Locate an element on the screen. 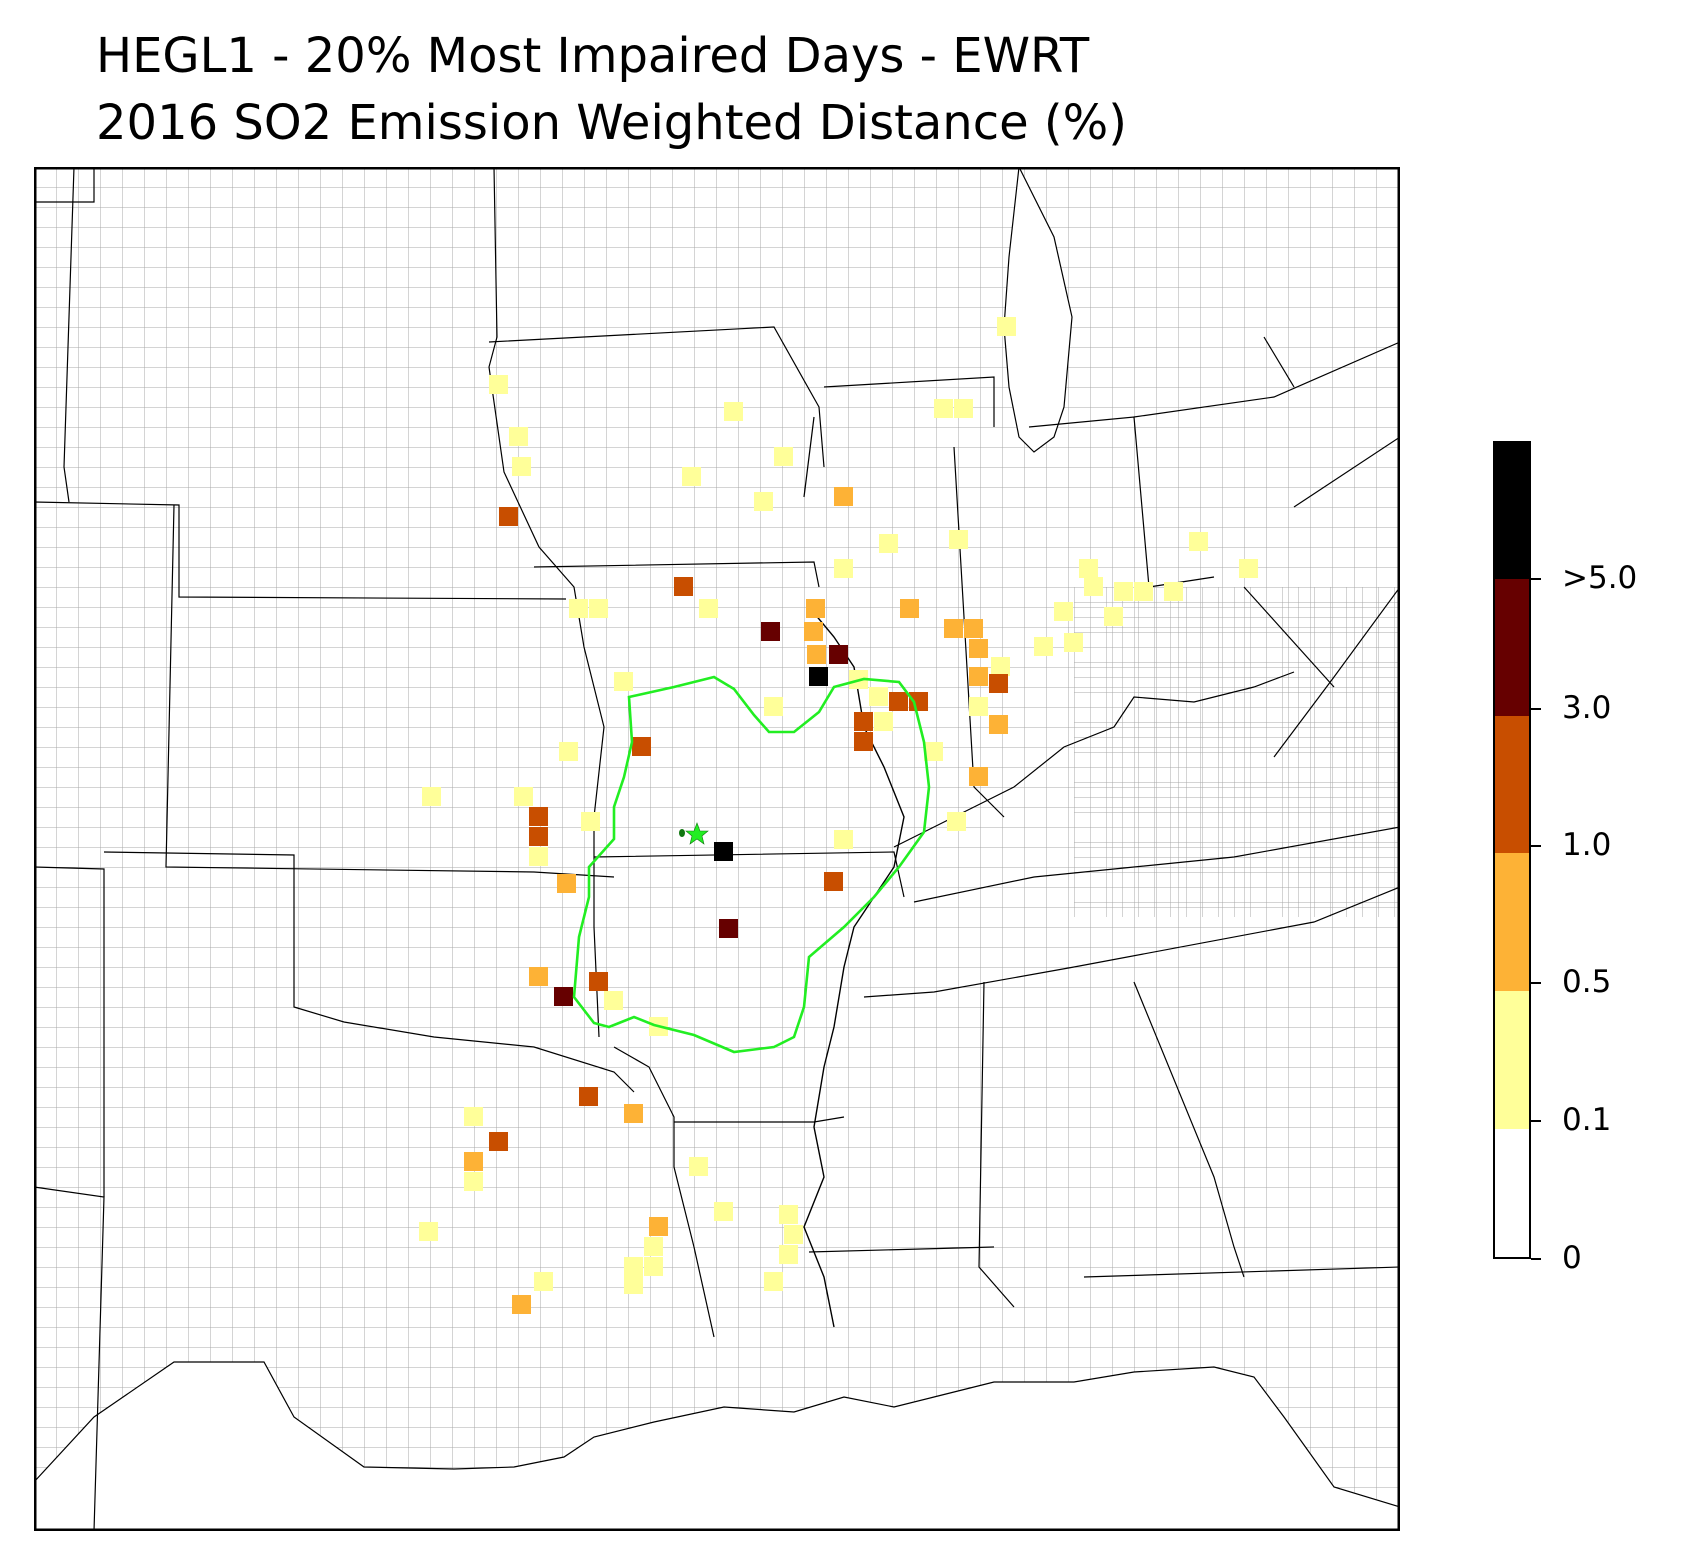 This screenshot has width=1686, height=1558. gulf-of-mexico is located at coordinates (717, 1446).